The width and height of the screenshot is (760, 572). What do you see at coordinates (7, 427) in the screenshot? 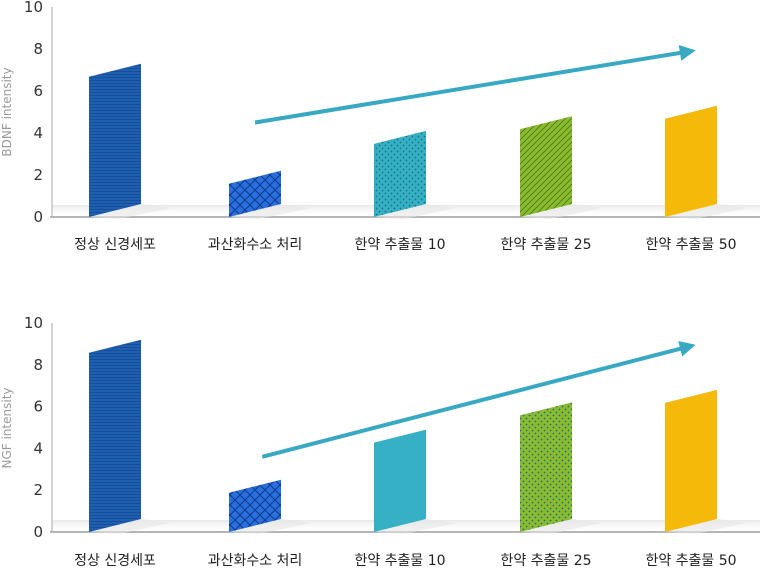
I see `y-axis-label: NGF intensity` at bounding box center [7, 427].